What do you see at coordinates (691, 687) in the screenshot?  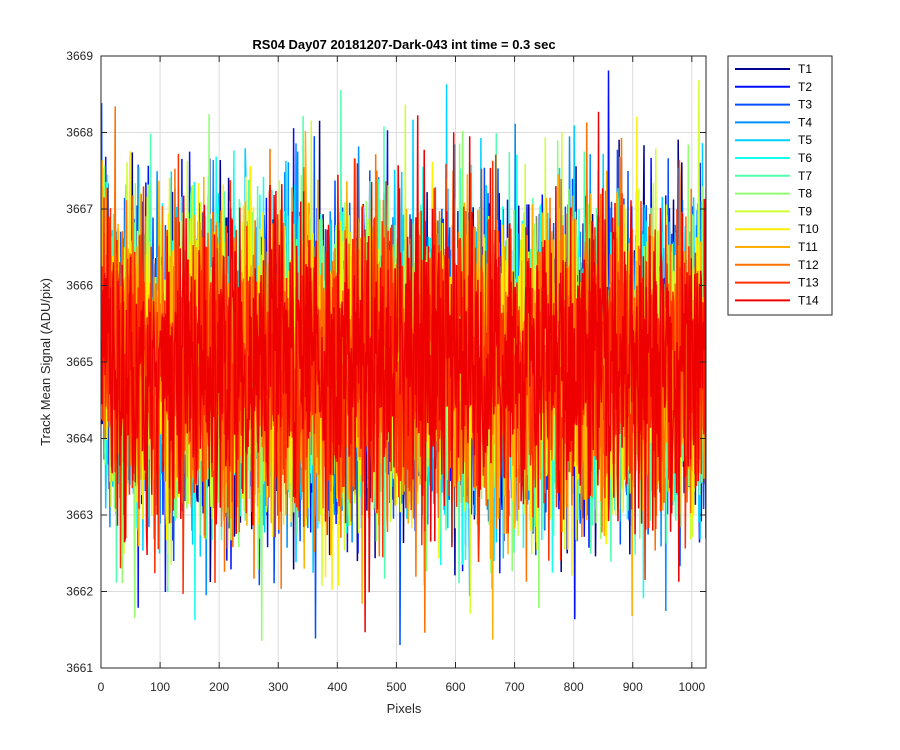 I see `x-tick-label: 1000` at bounding box center [691, 687].